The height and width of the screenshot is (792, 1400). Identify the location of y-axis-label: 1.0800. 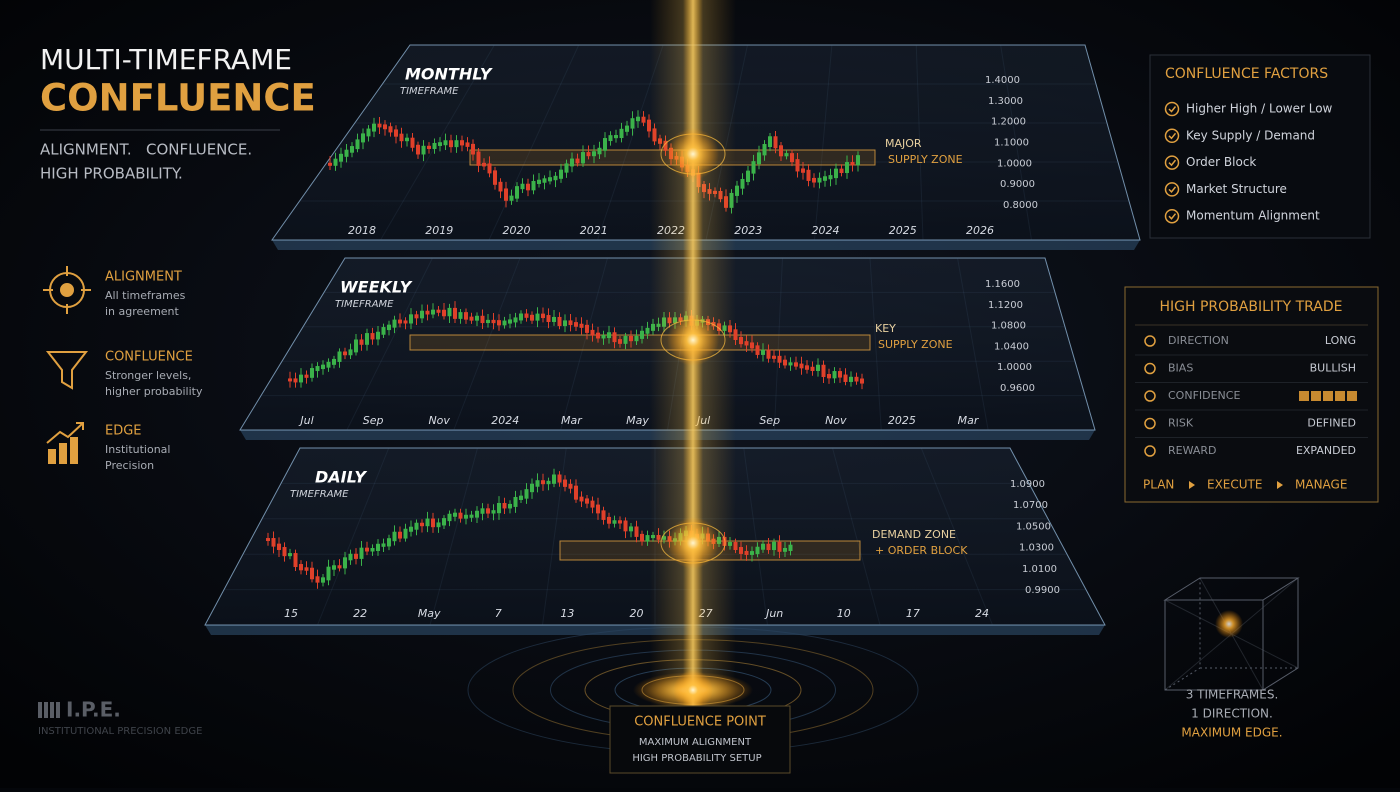
(1008, 326).